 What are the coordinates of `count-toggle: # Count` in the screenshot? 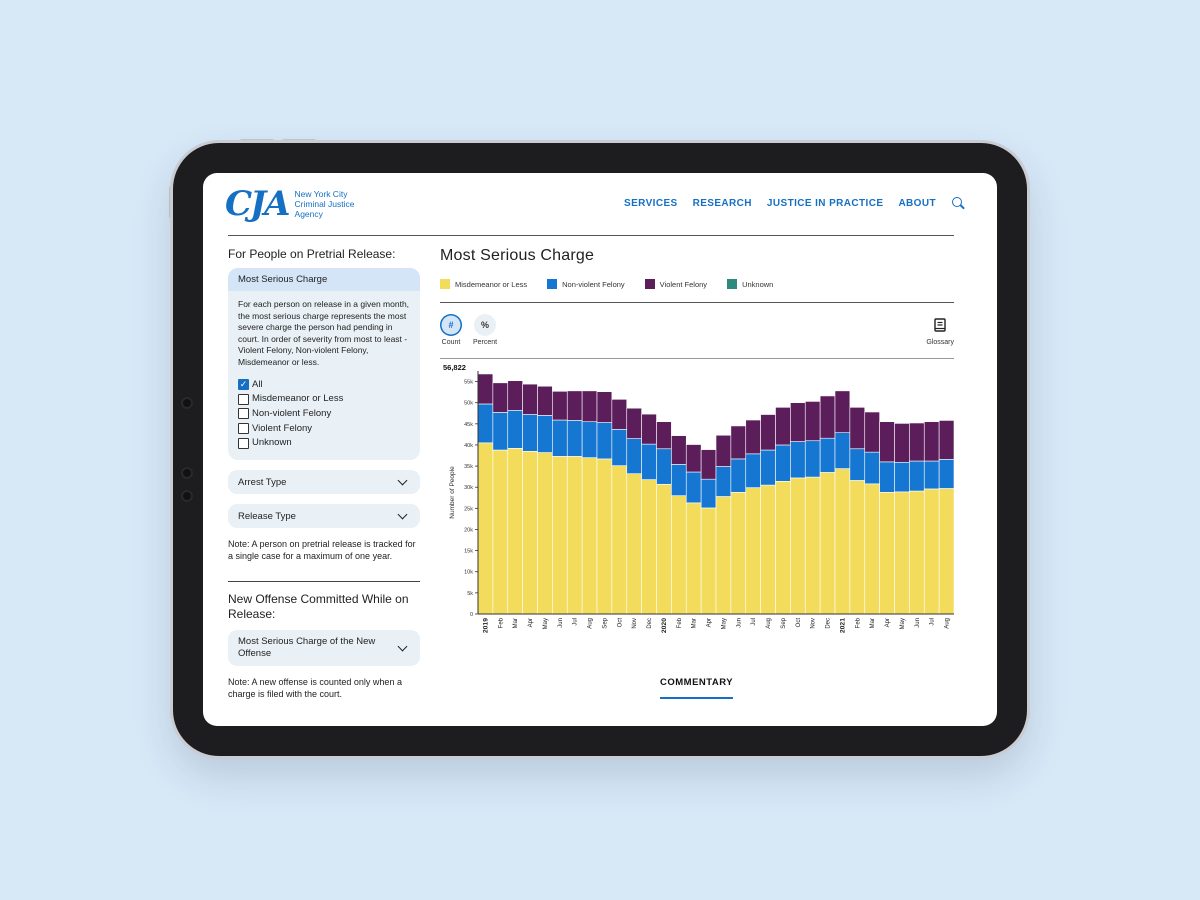 It's located at (451, 330).